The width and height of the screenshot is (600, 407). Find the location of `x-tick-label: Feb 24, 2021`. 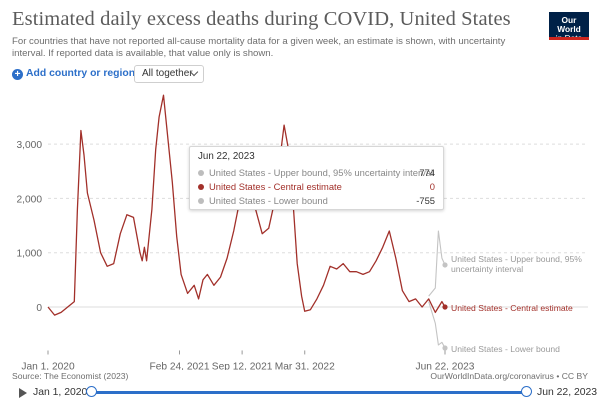

x-tick-label: Feb 24, 2021 is located at coordinates (179, 365).